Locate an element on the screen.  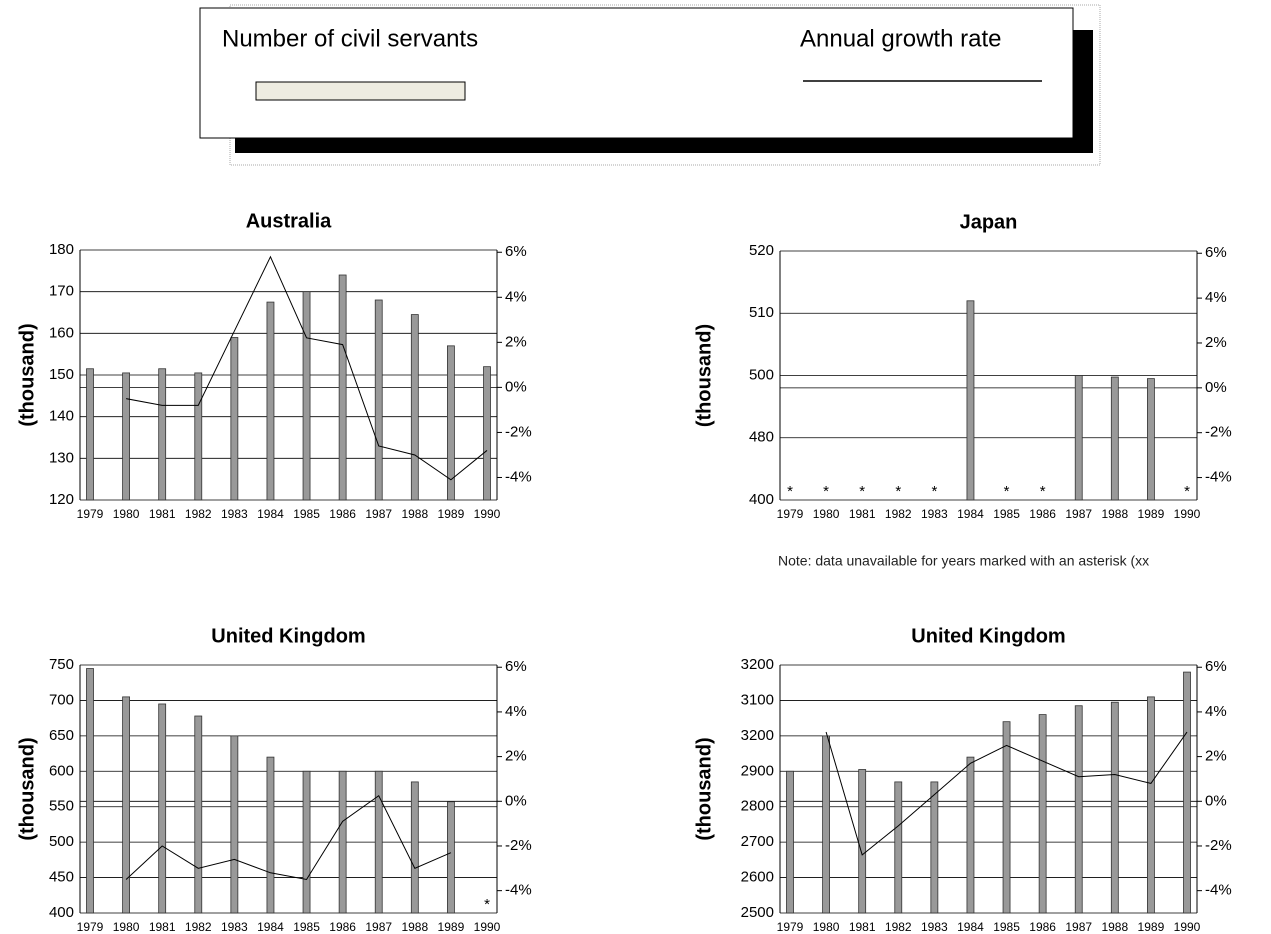
y-tick-label: 2700 is located at coordinates (757, 841).